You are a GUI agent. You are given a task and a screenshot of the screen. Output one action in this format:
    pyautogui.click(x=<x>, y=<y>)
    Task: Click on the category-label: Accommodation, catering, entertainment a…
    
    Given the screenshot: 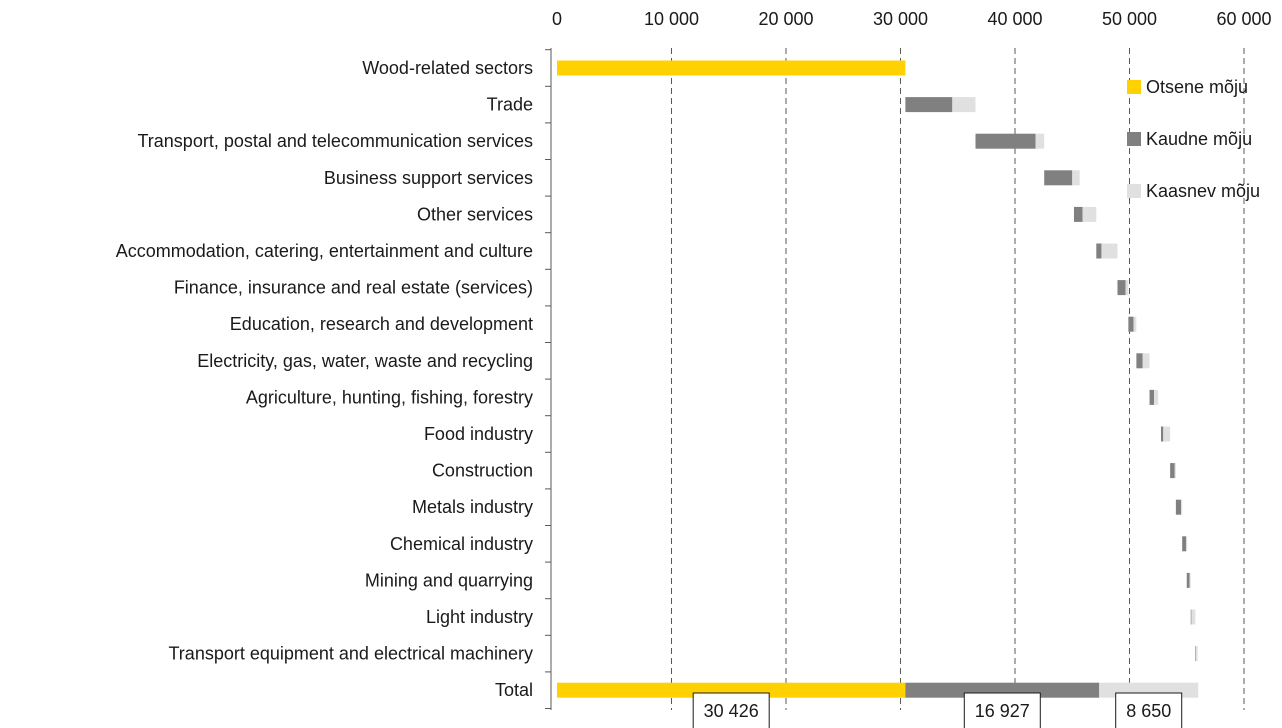 What is the action you would take?
    pyautogui.click(x=324, y=251)
    